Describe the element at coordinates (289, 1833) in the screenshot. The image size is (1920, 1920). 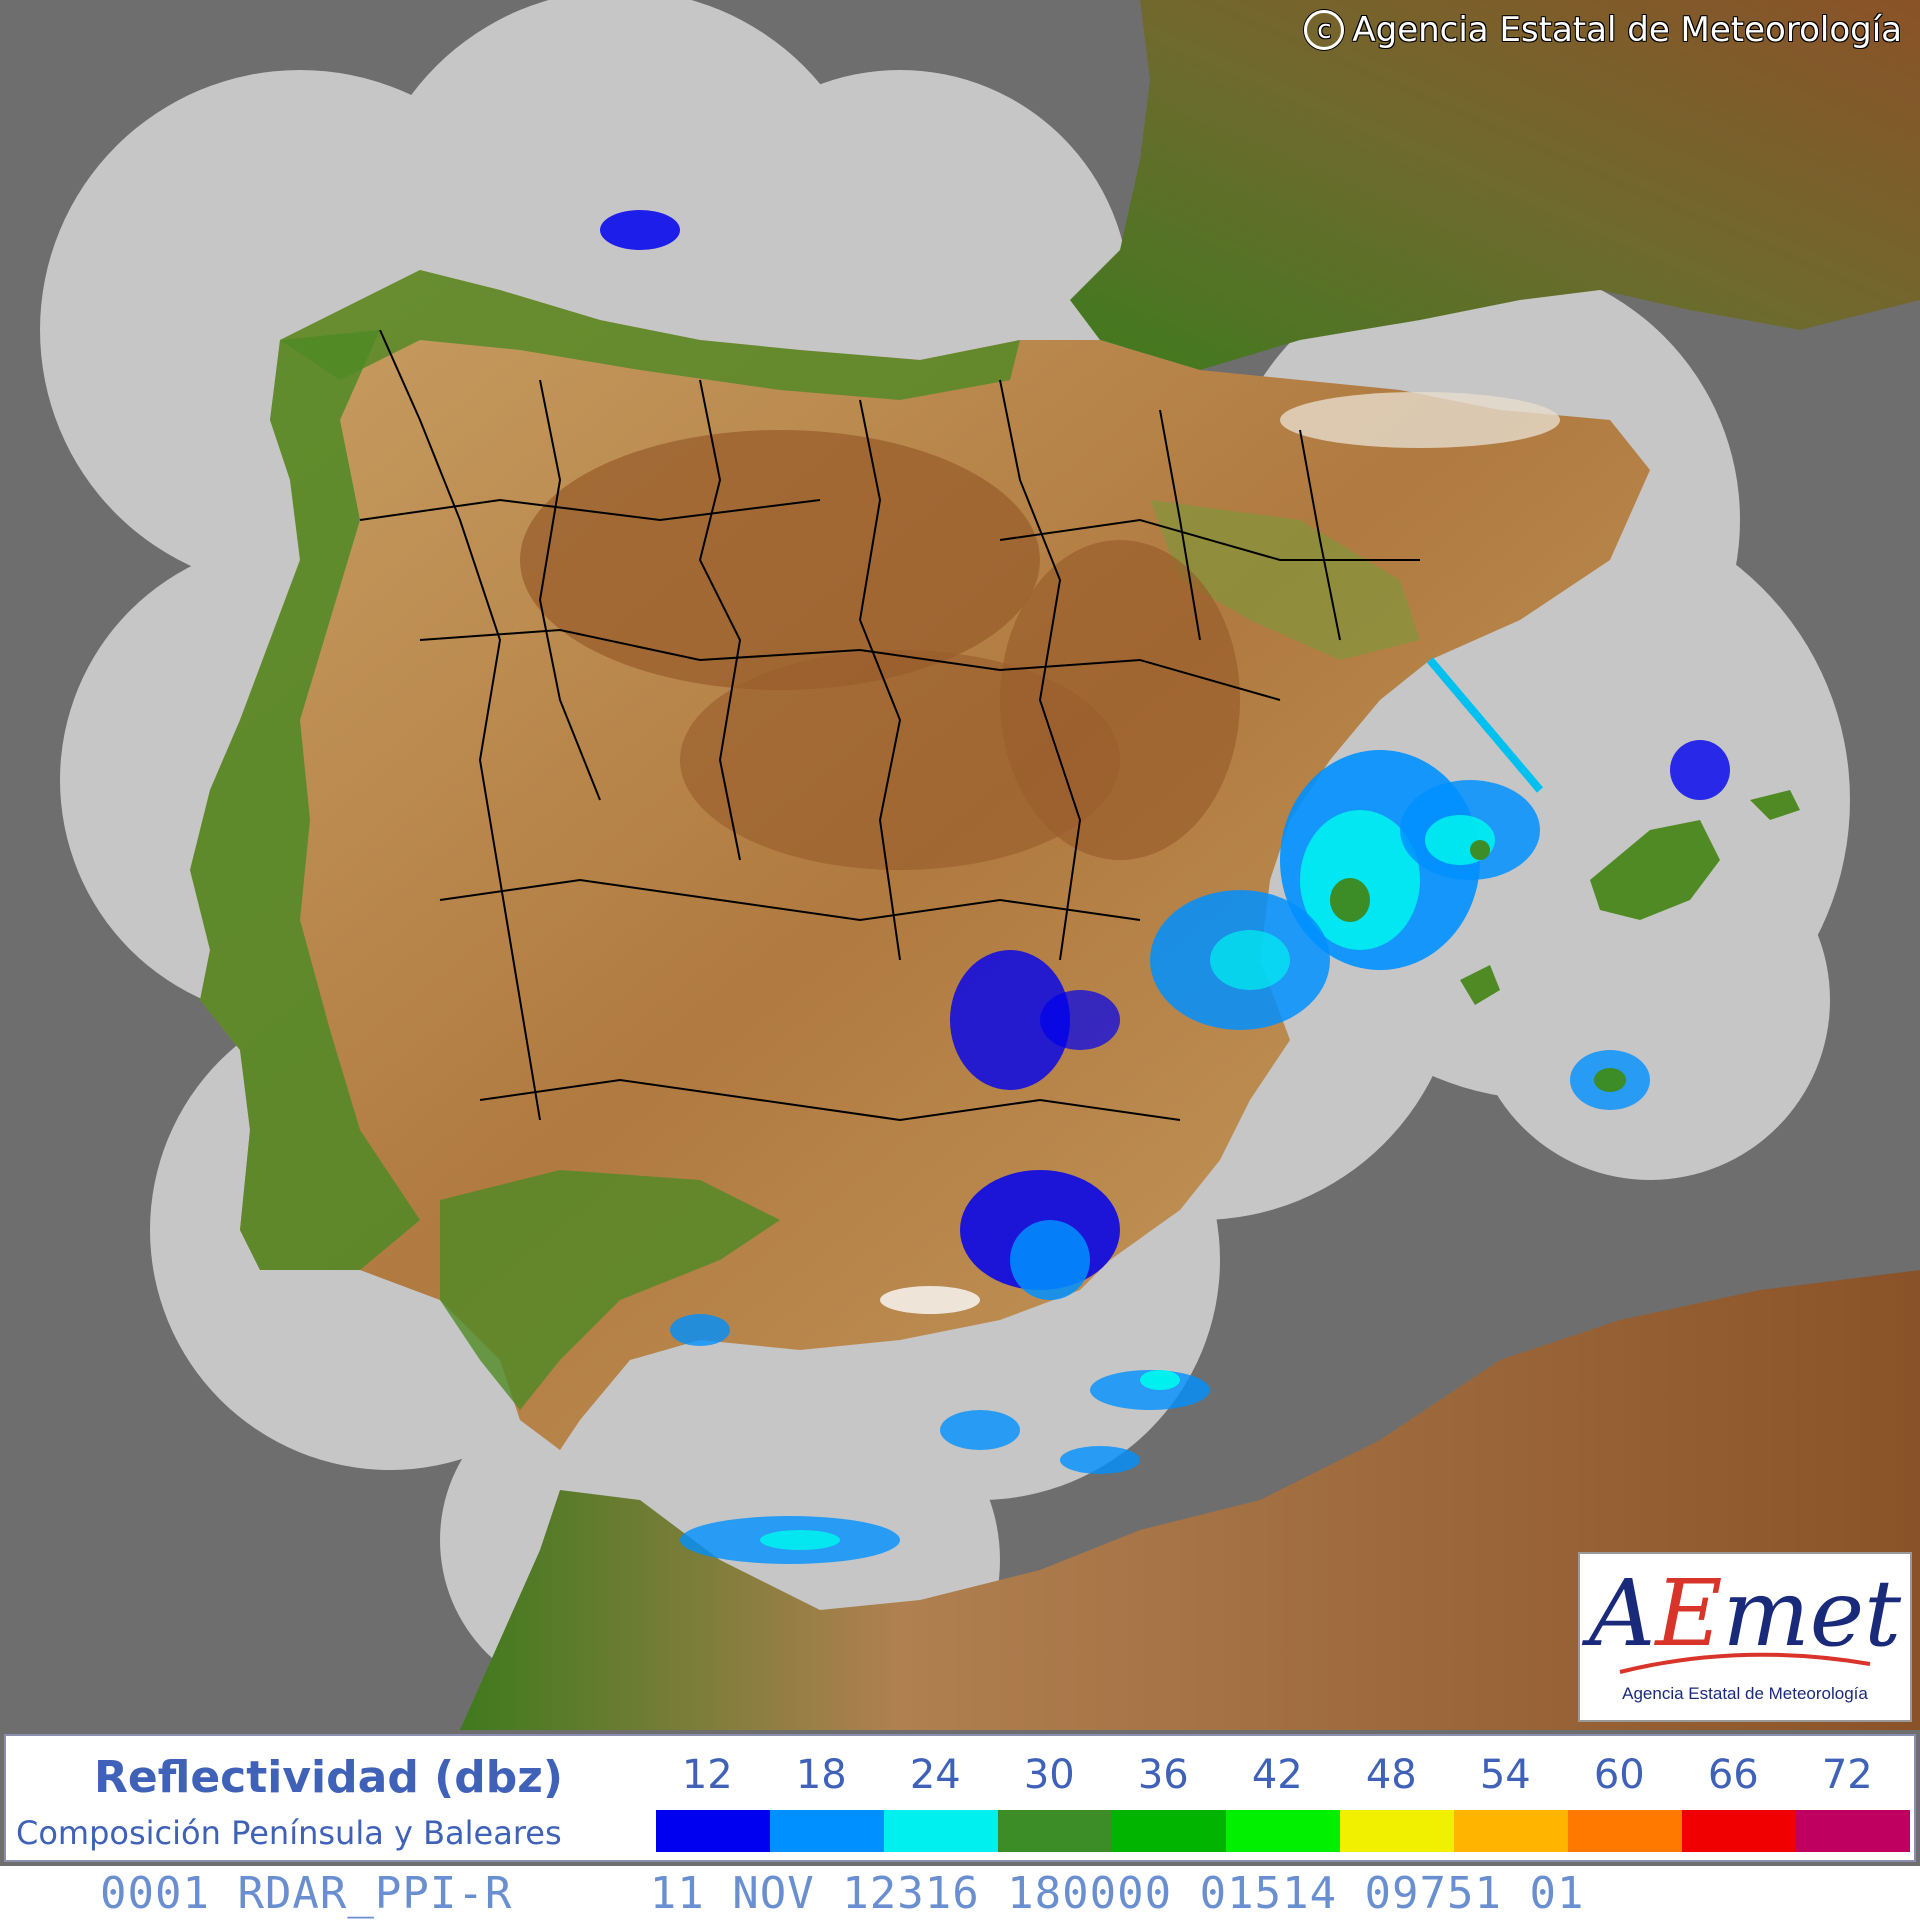
I see `legend-subtitle: Composición Península y Baleares` at that location.